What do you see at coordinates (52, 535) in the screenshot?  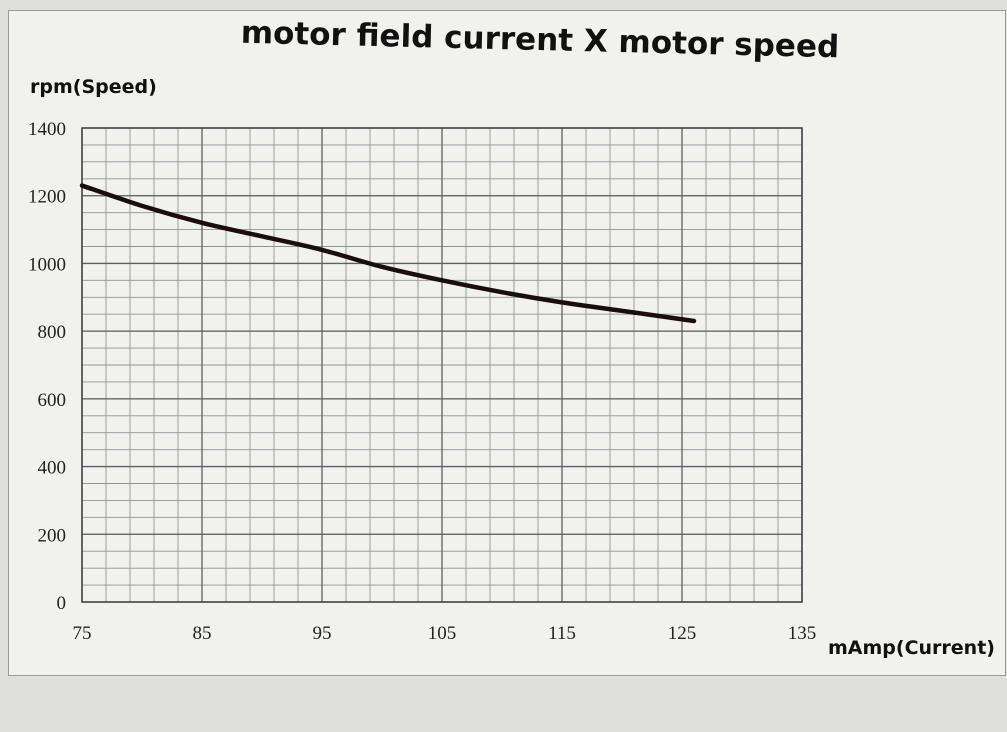 I see `y-tick-label: 200` at bounding box center [52, 535].